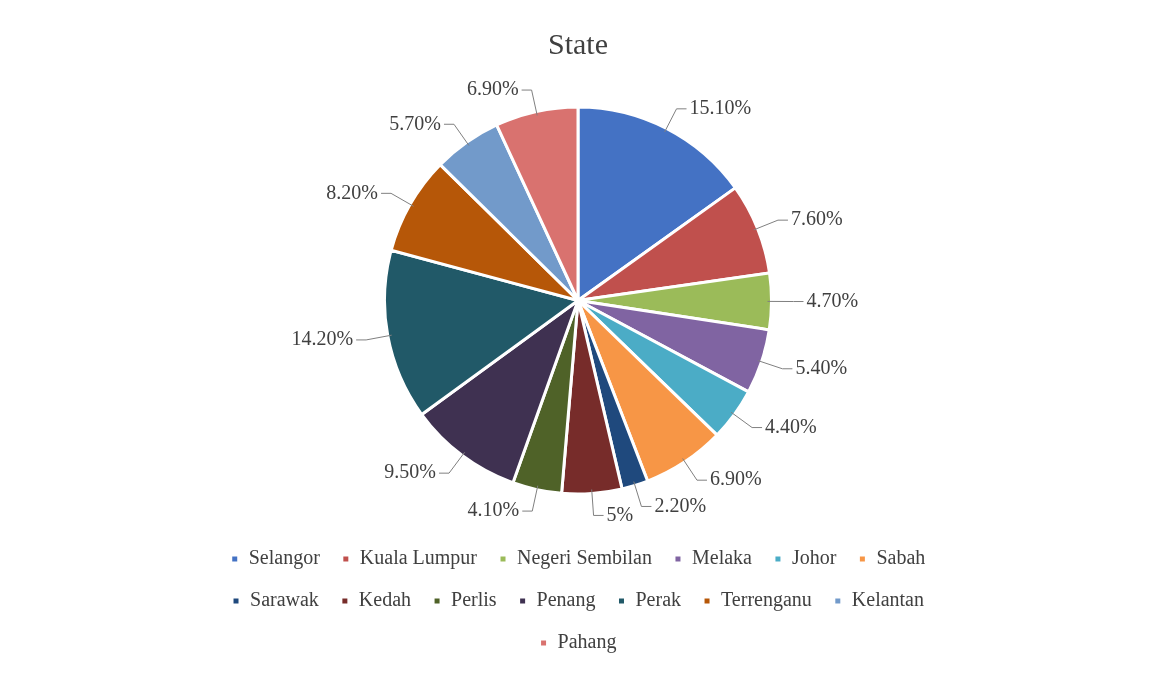  I want to click on data-label: 7.60%, so click(816, 218).